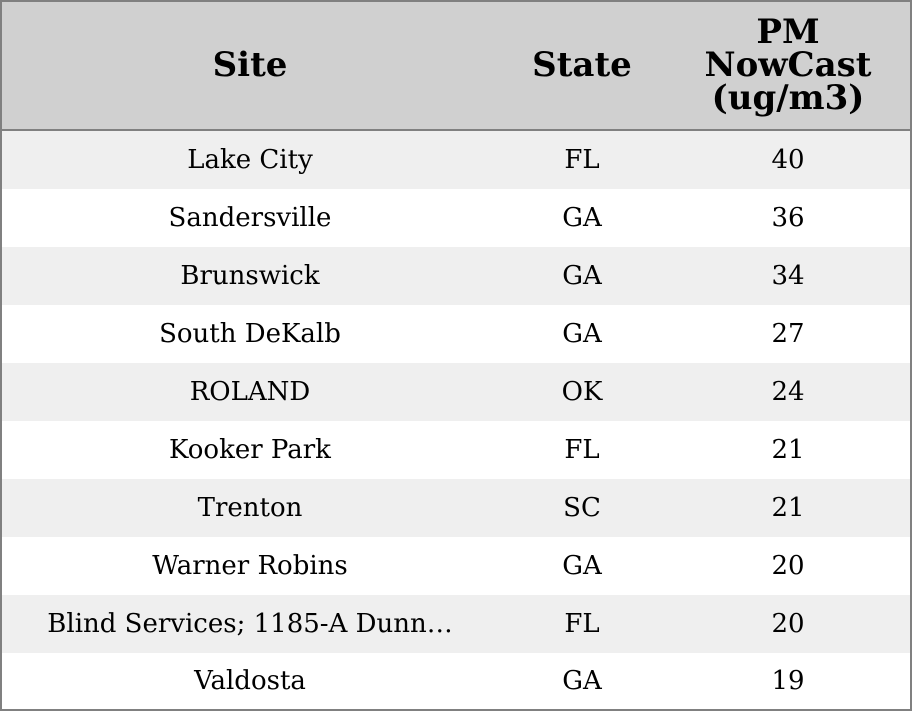 Image resolution: width=912 pixels, height=711 pixels. Describe the element at coordinates (788, 160) in the screenshot. I see `pm-cell: 40` at that location.